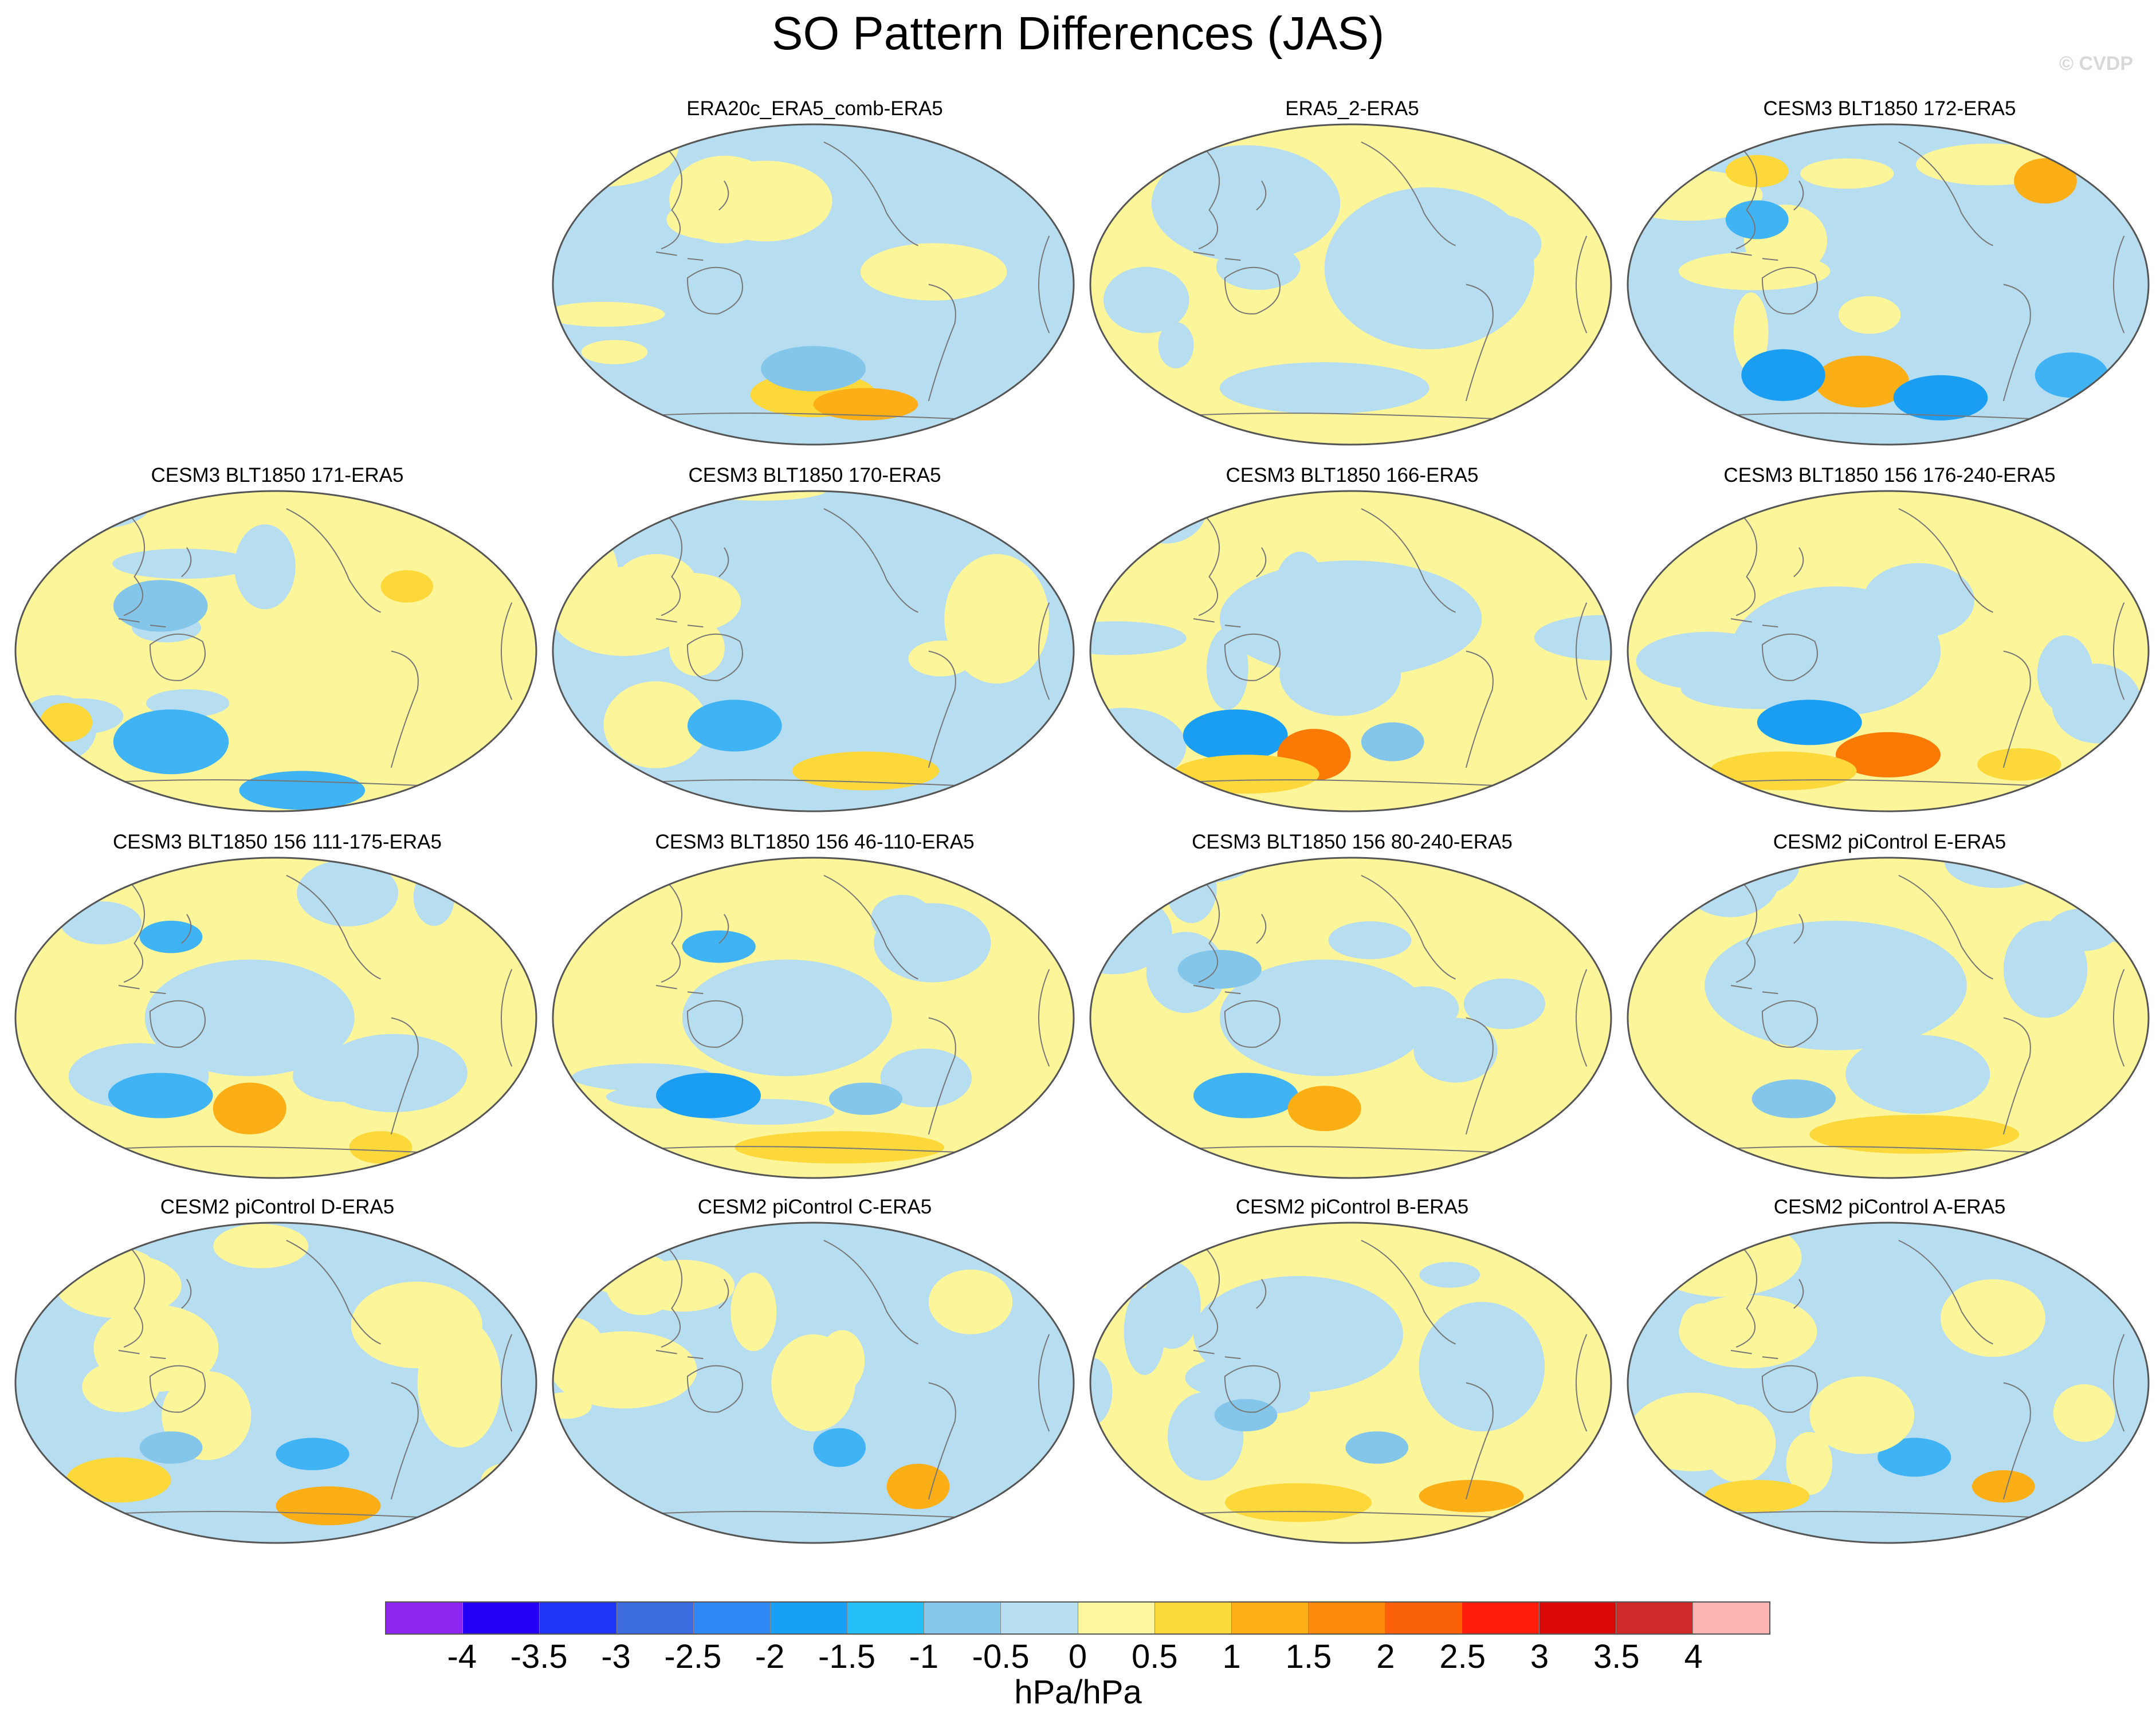 The image size is (2156, 1724). Describe the element at coordinates (1352, 1009) in the screenshot. I see `map-panel: CESM3 BLT1850 156 80-240-ERA5` at that location.